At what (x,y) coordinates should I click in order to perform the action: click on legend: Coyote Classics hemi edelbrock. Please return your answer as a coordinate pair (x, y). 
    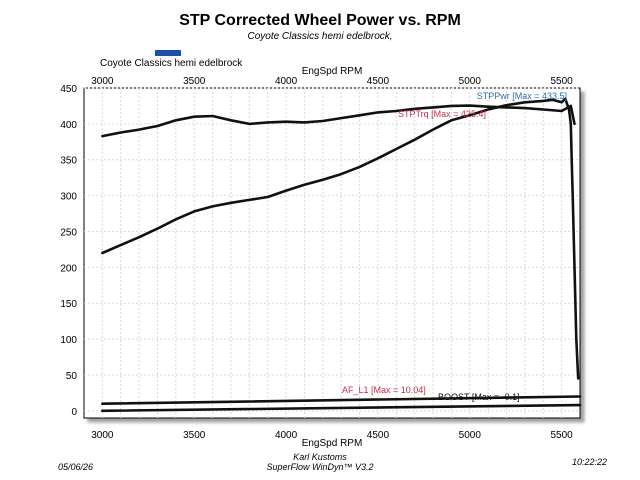
    Looking at the image, I should click on (210, 65).